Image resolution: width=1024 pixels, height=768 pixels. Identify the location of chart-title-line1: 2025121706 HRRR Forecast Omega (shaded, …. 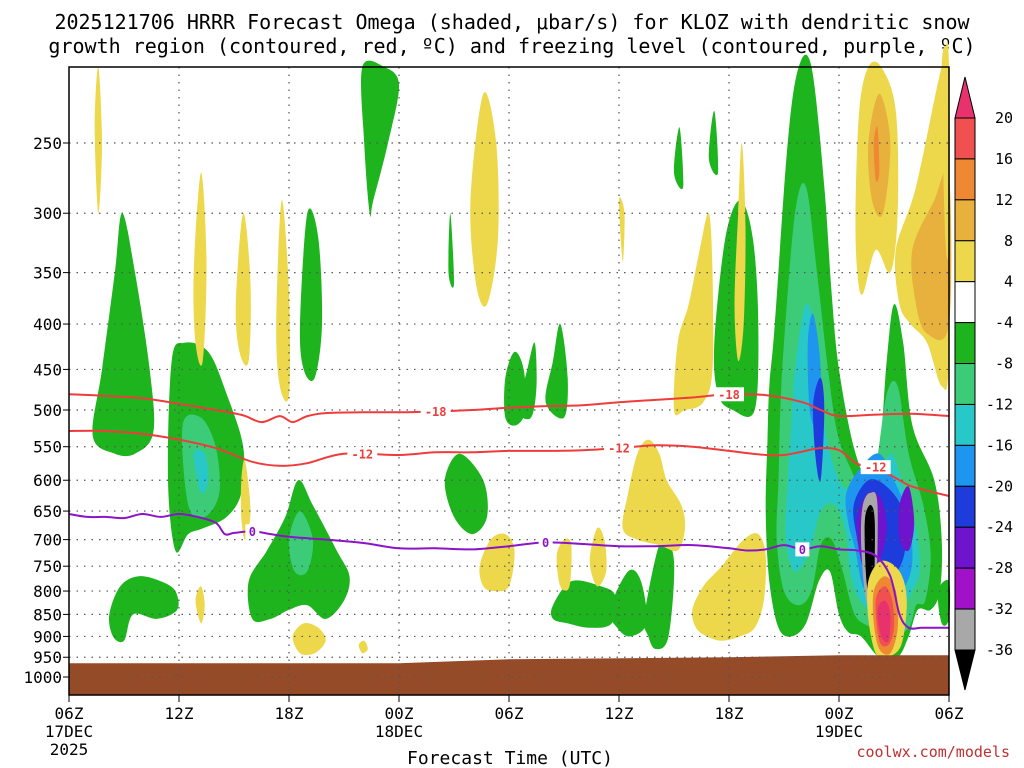
(512, 22).